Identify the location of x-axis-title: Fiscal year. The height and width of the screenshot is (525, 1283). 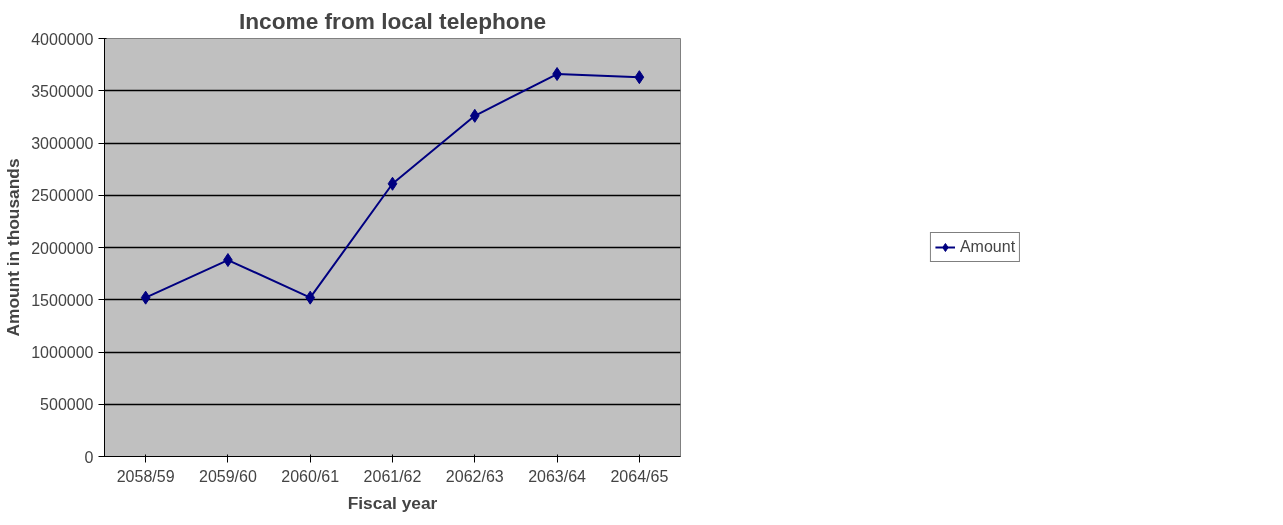
(392, 502).